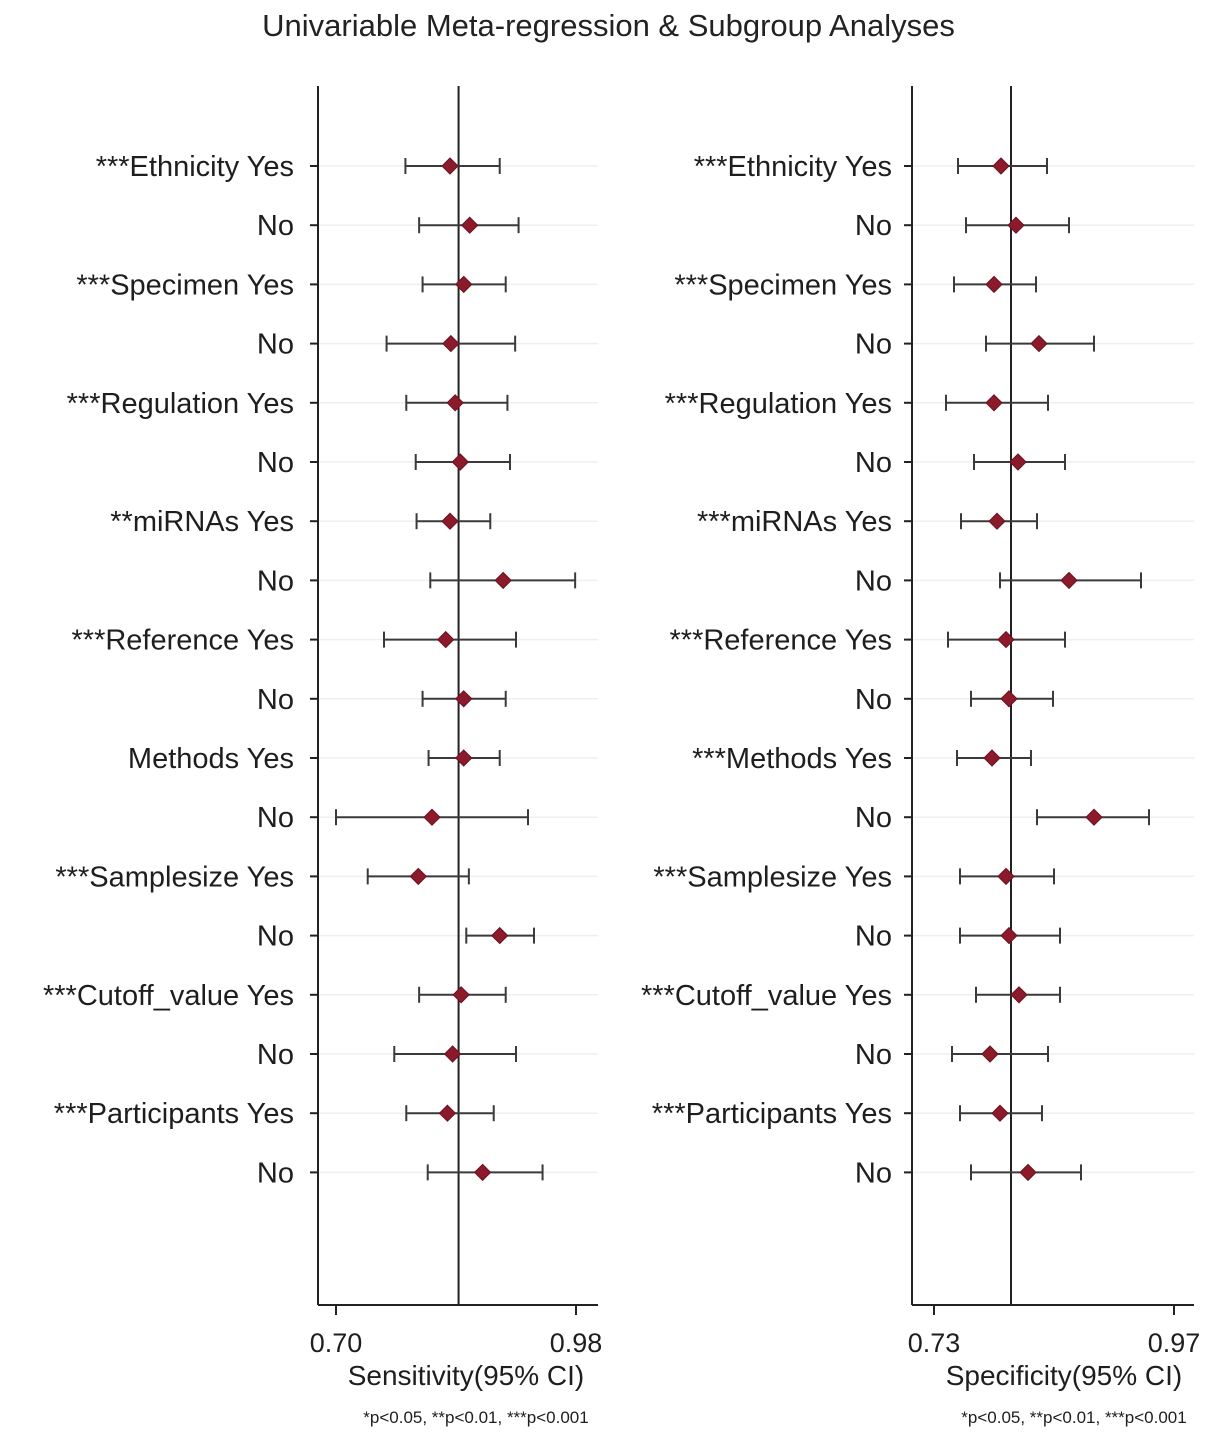 This screenshot has width=1217, height=1435. Describe the element at coordinates (314, 759) in the screenshot. I see `forest-row: Methods Yes` at that location.